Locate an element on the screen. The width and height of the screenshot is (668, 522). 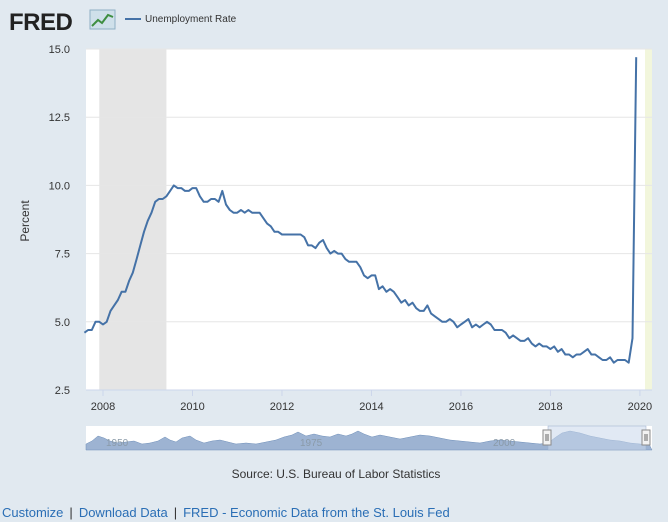
navigator-year-label: 1975 is located at coordinates (311, 443).